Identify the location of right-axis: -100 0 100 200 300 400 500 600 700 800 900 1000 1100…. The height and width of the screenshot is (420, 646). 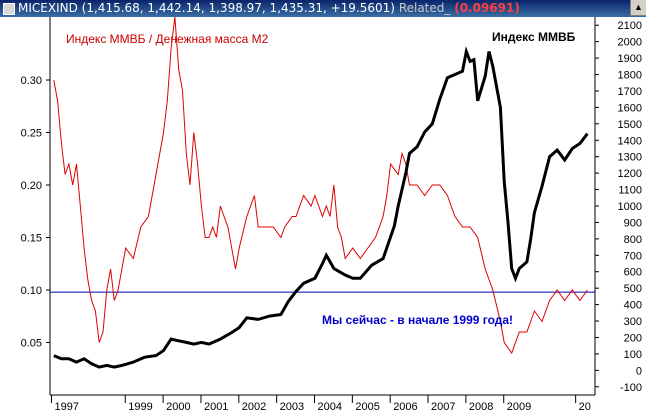
(618, 207).